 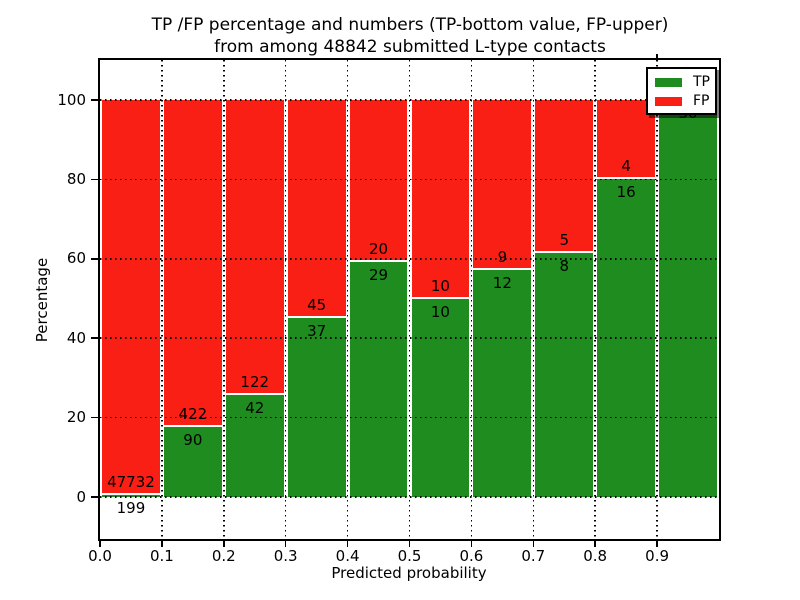 What do you see at coordinates (379, 275) in the screenshot?
I see `tp-count-label: 29` at bounding box center [379, 275].